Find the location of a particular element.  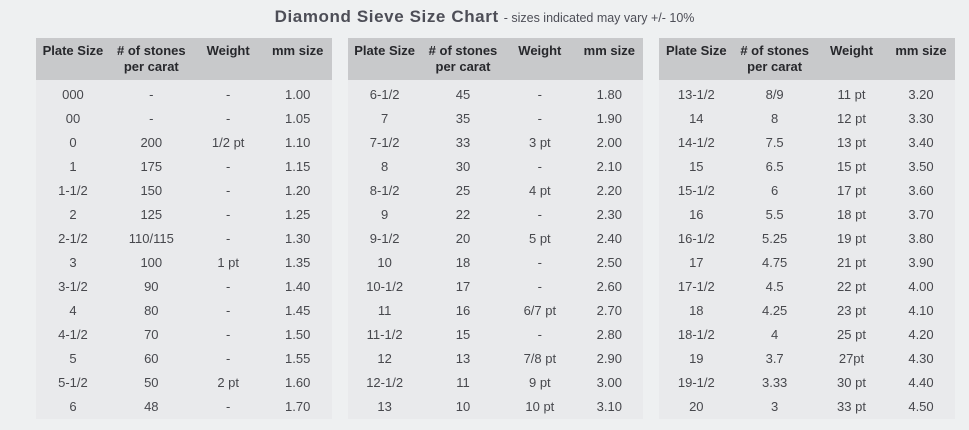

table-row: 18-1/2 4 25 pt 4.20 is located at coordinates (807, 334).